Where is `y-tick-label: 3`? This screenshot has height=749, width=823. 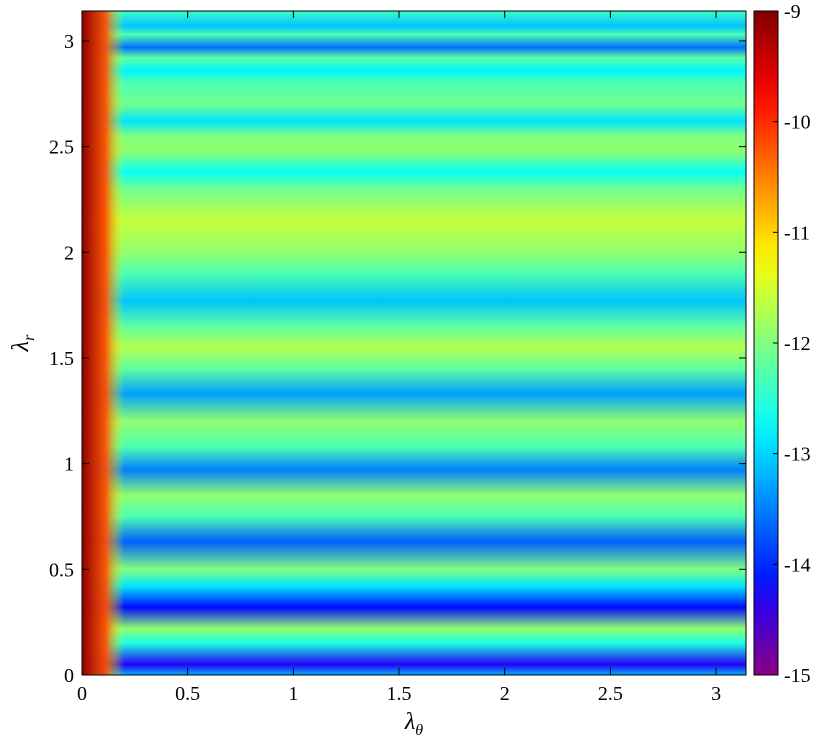 y-tick-label: 3 is located at coordinates (69, 42).